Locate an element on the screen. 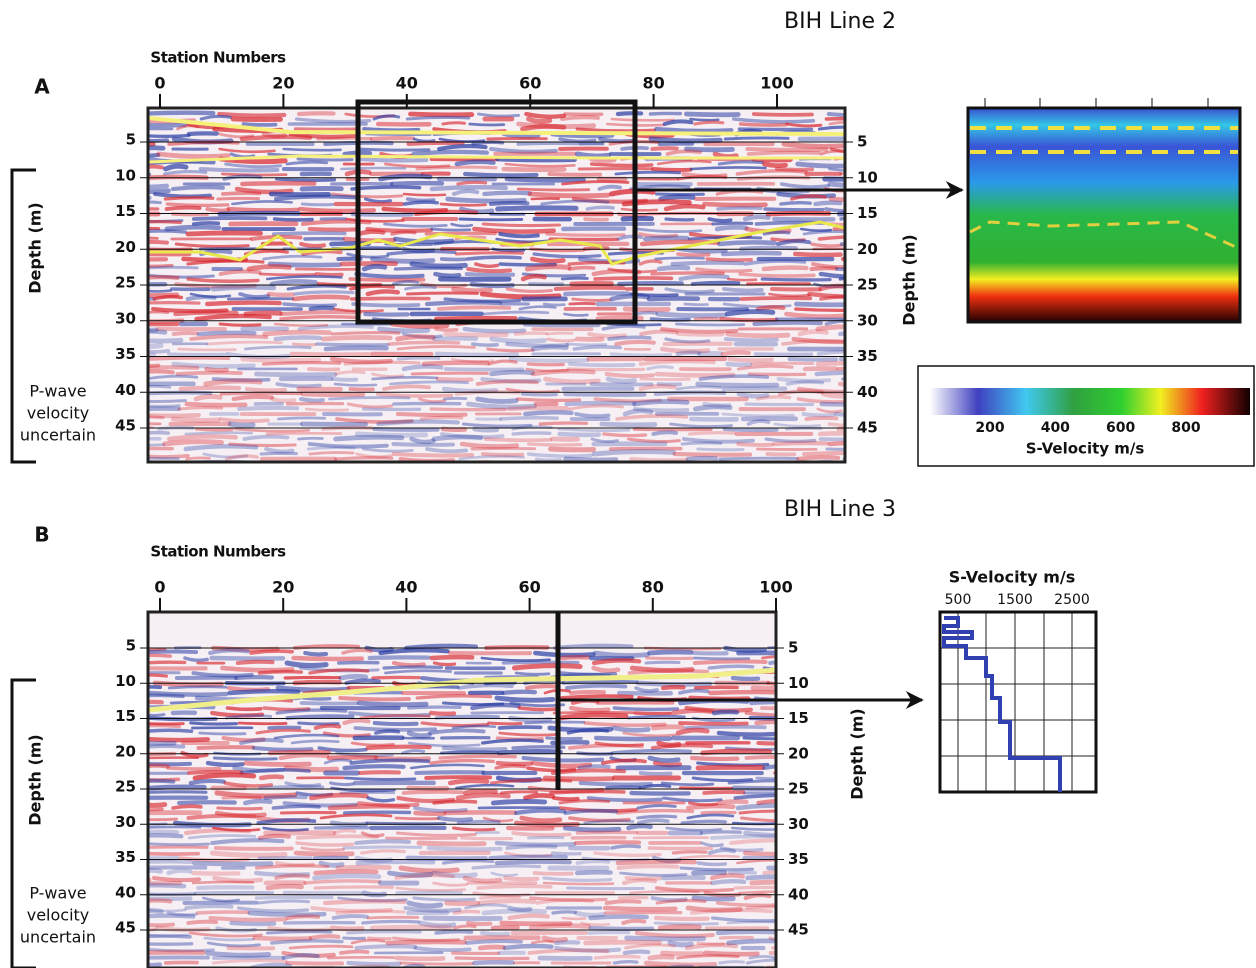  y-tick-label-left: 25 is located at coordinates (125, 283).